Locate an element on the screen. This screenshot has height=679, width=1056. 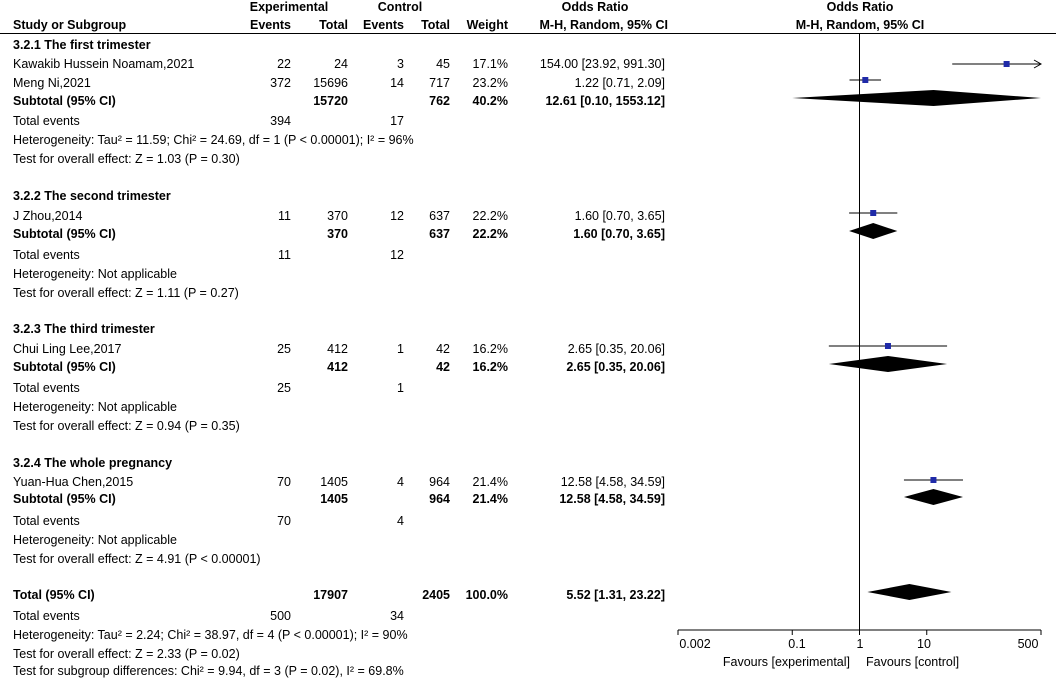
study-name: J Zhou,2014 is located at coordinates (48, 216).